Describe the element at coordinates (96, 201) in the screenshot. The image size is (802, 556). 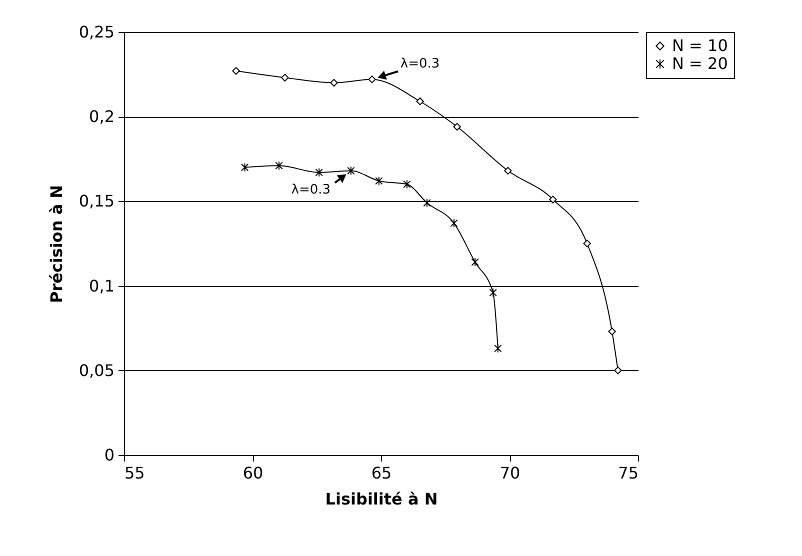
I see `y-tick-label: 0,15` at that location.